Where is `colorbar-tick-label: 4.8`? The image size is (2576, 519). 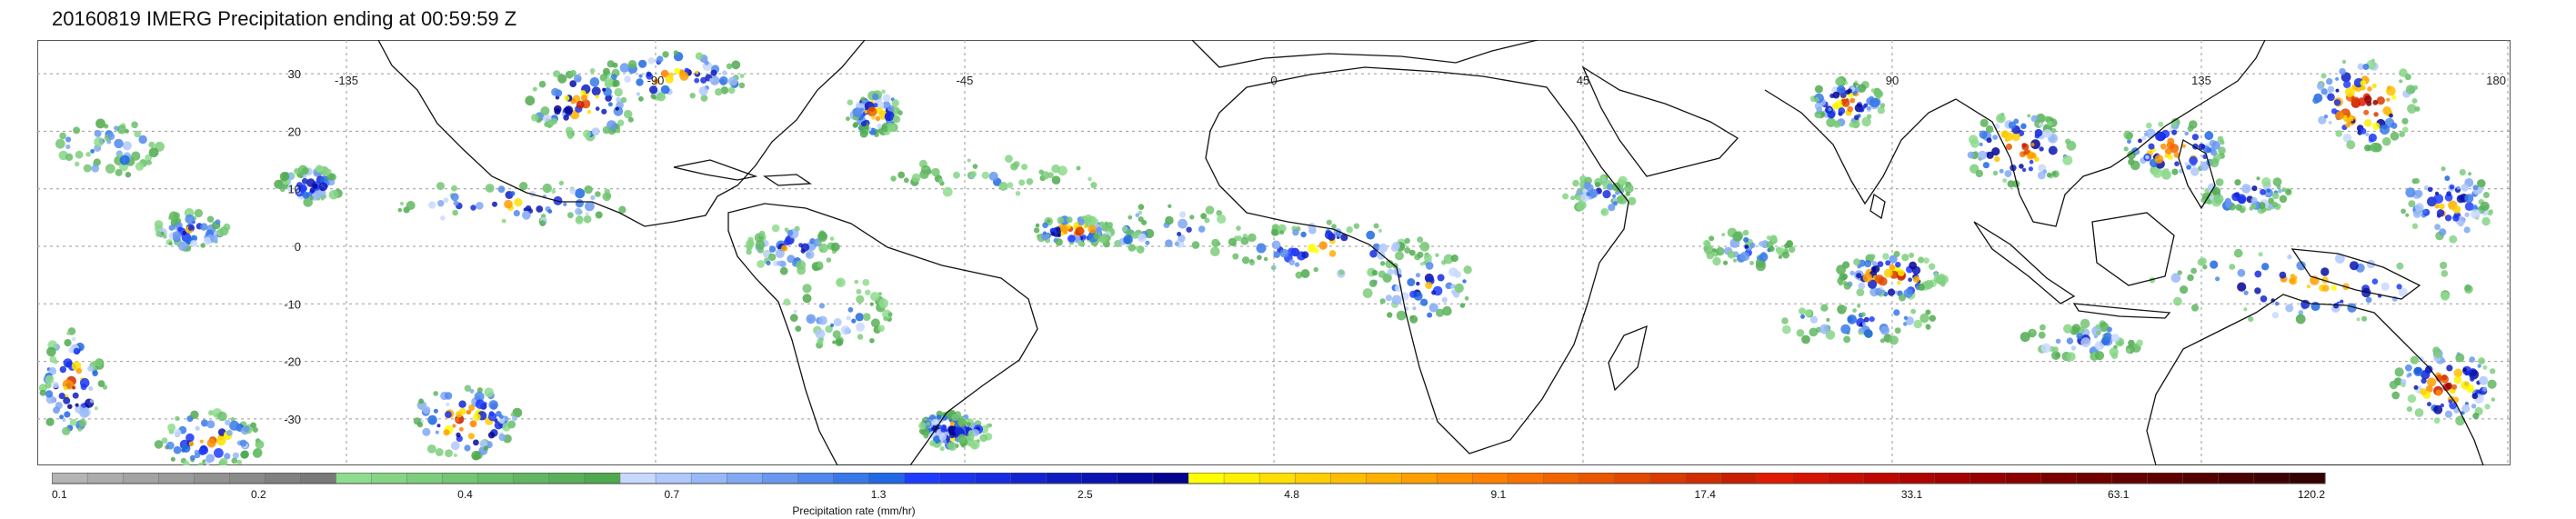 colorbar-tick-label: 4.8 is located at coordinates (1291, 494).